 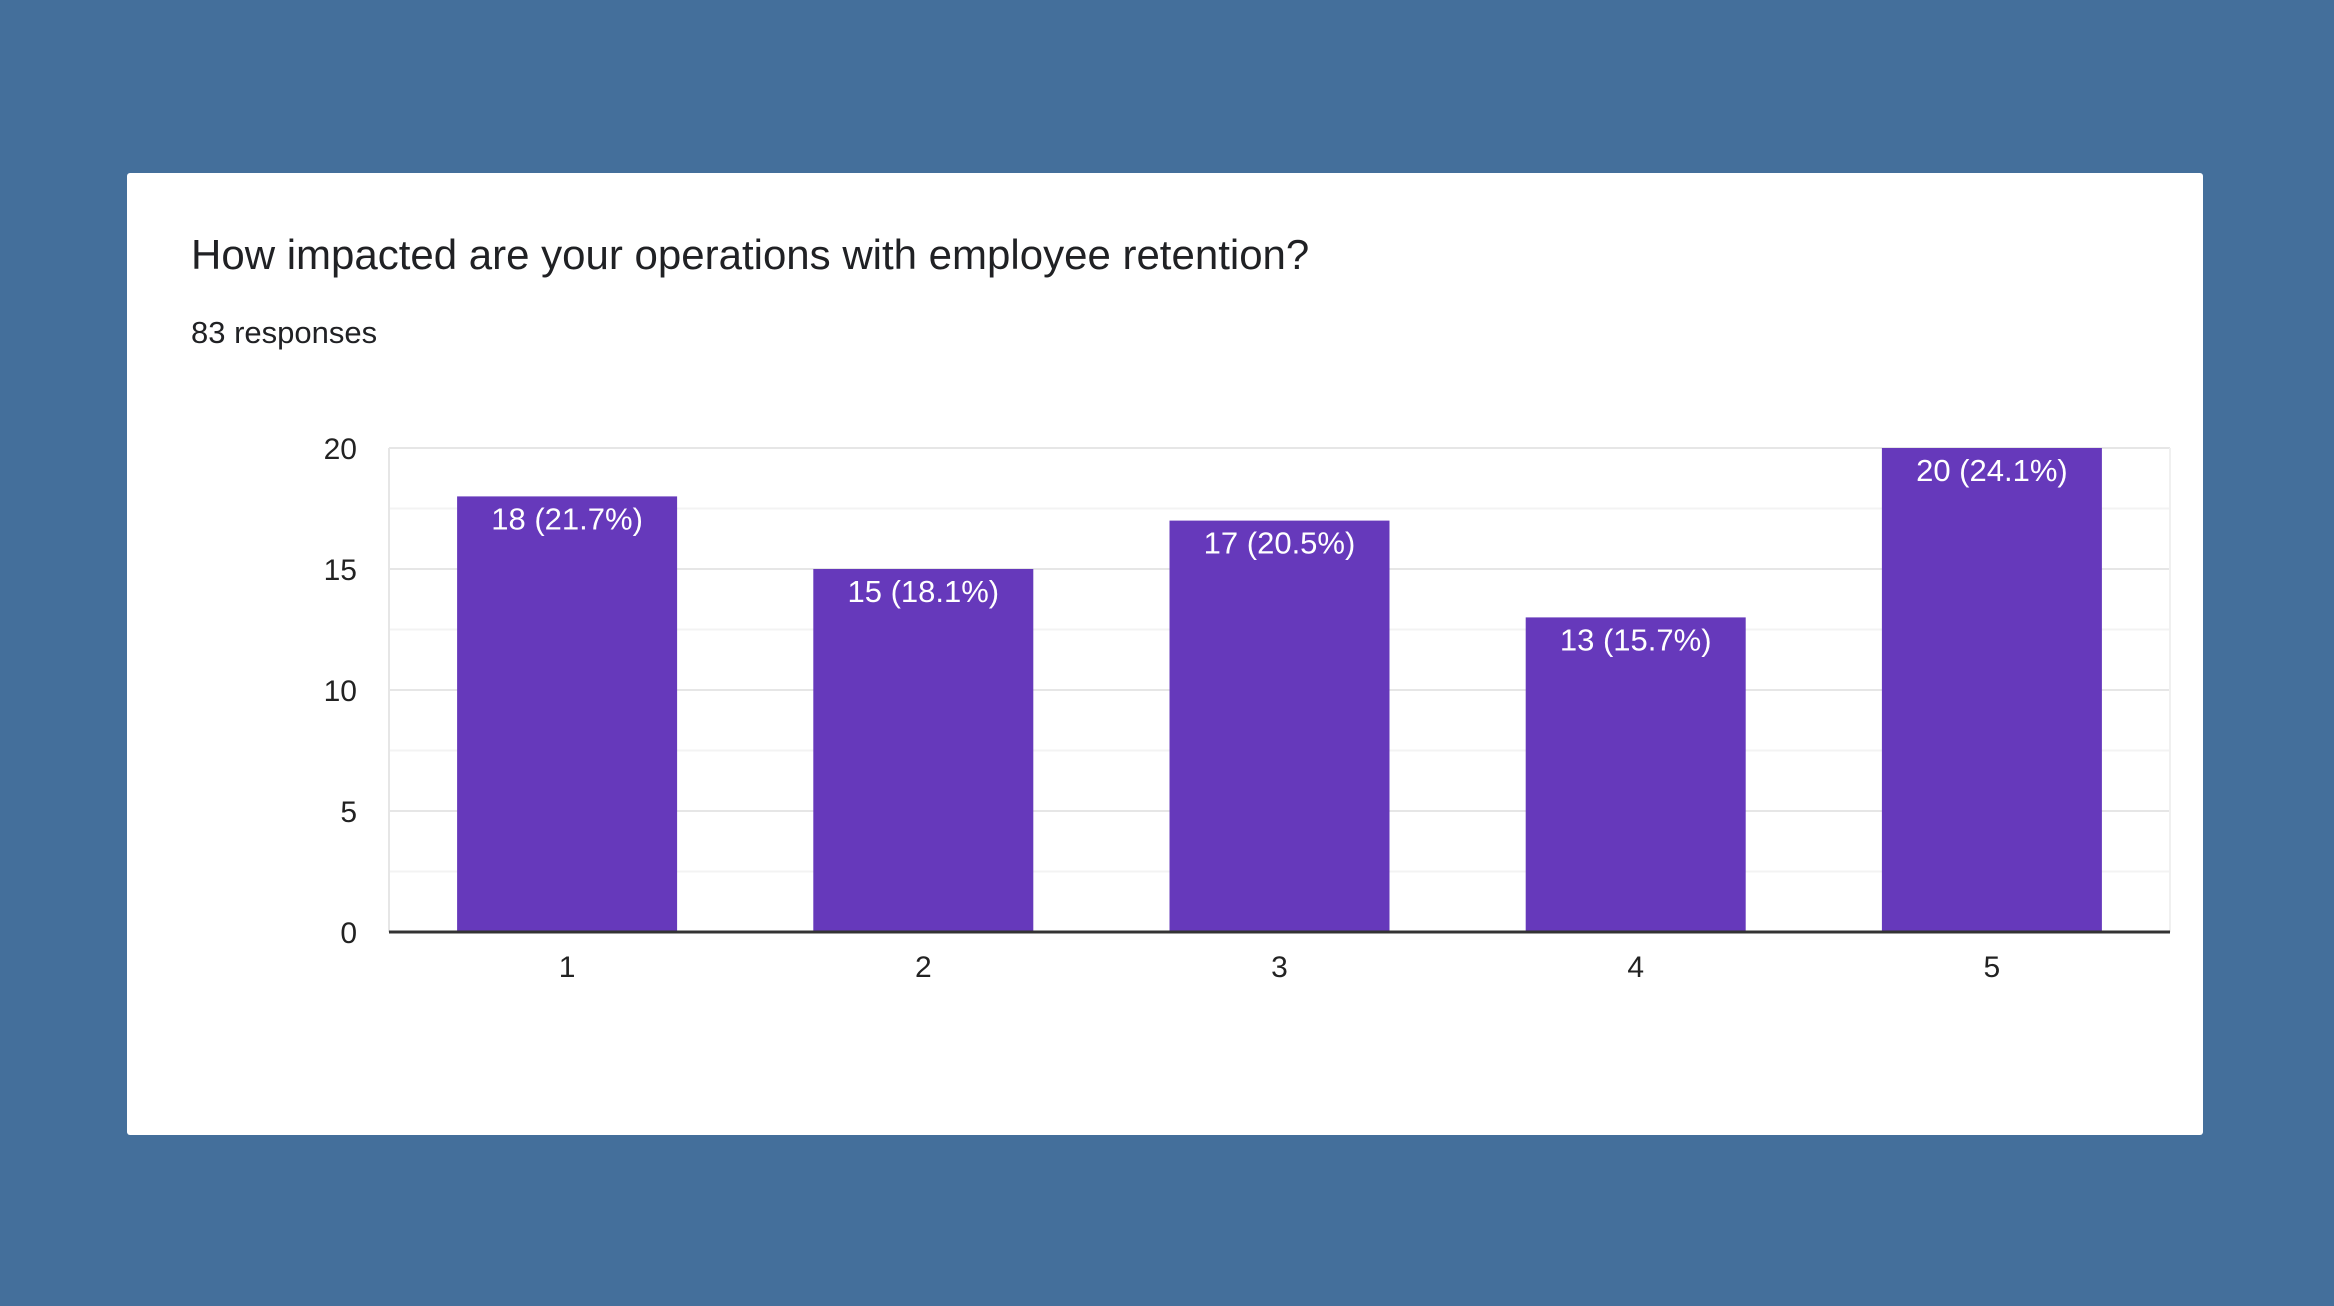 I want to click on x-tick-label: 1, so click(x=567, y=967).